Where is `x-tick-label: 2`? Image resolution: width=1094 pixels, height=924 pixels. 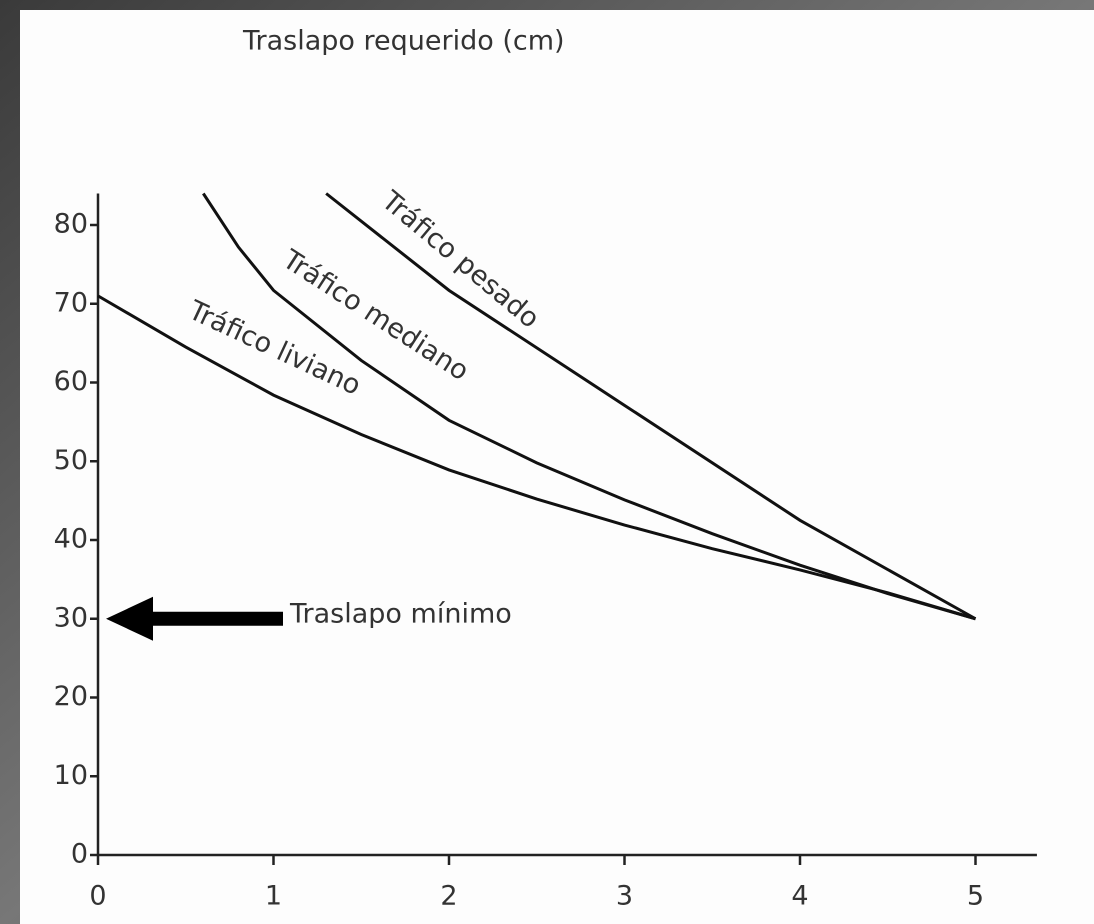
x-tick-label: 2 is located at coordinates (448, 896).